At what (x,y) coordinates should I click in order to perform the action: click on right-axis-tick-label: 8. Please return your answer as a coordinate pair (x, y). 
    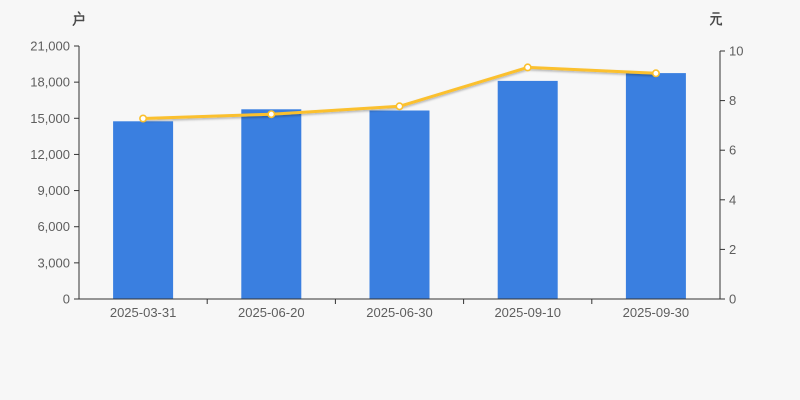
    Looking at the image, I should click on (732, 100).